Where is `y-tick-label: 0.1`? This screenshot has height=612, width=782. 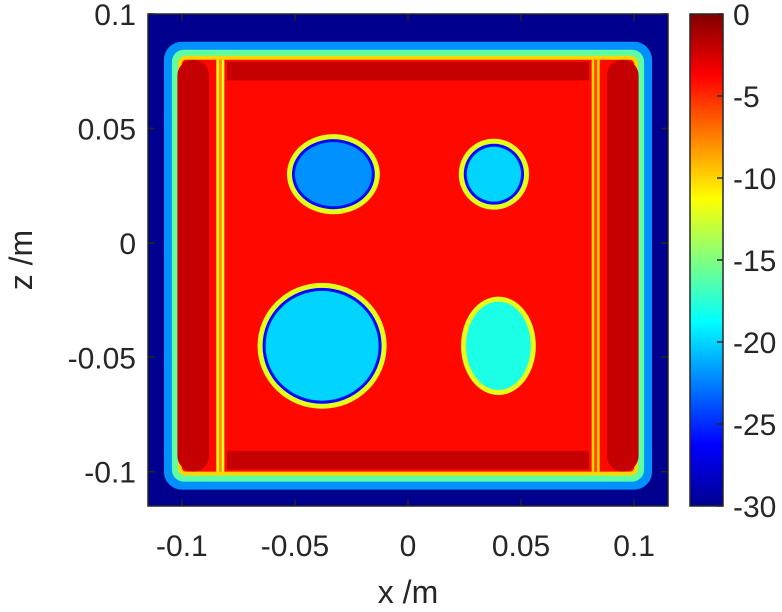 y-tick-label: 0.1 is located at coordinates (115, 16).